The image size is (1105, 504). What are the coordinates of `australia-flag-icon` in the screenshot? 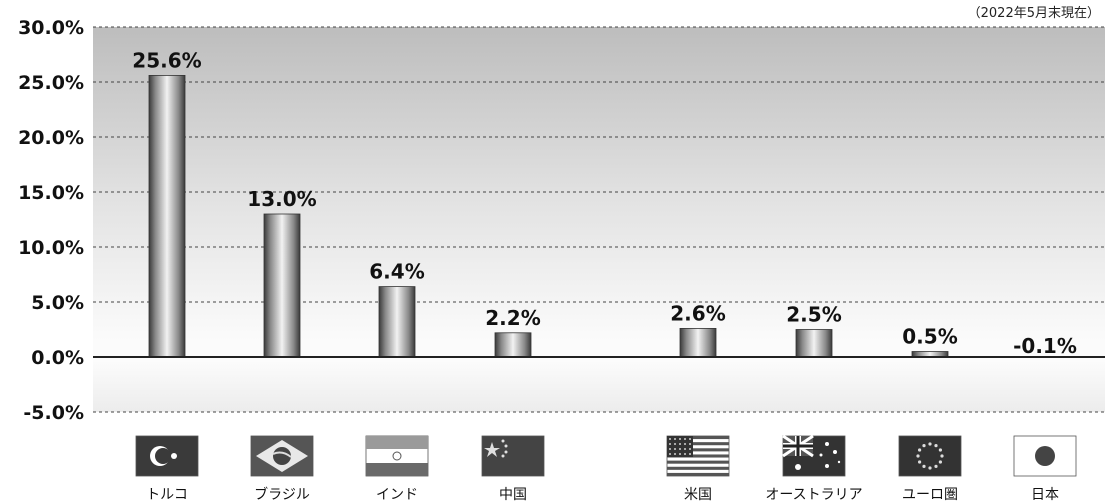 It's located at (814, 455).